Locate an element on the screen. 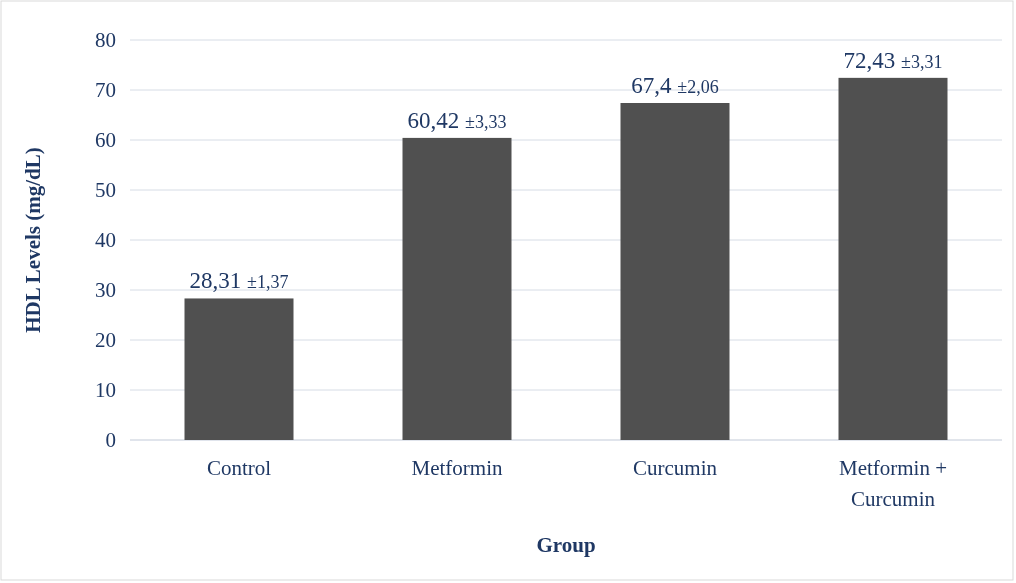 The image size is (1016, 583). y-tick-label: 40 is located at coordinates (105, 240).